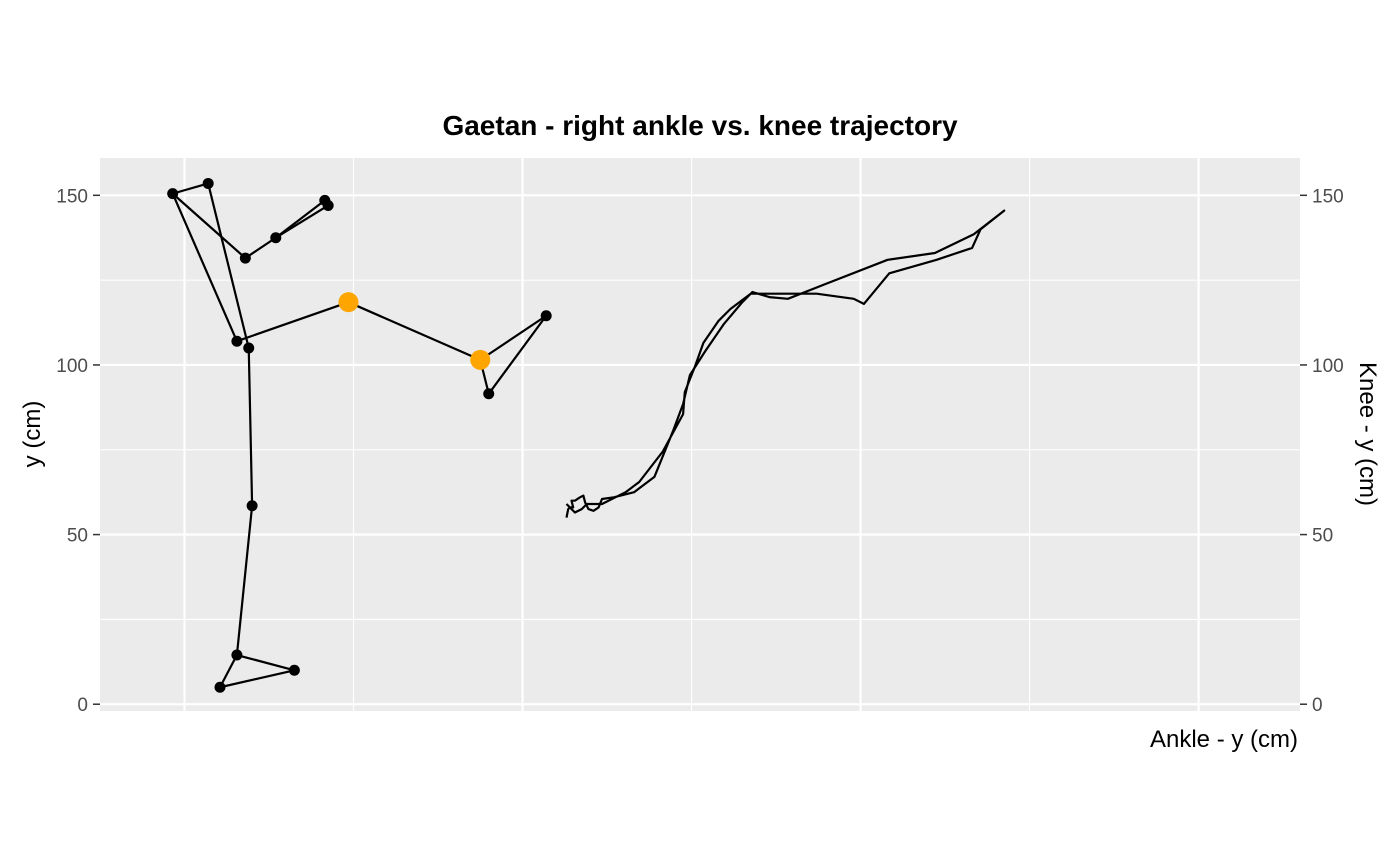  What do you see at coordinates (1322, 536) in the screenshot?
I see `y-right-tick-label: 50` at bounding box center [1322, 536].